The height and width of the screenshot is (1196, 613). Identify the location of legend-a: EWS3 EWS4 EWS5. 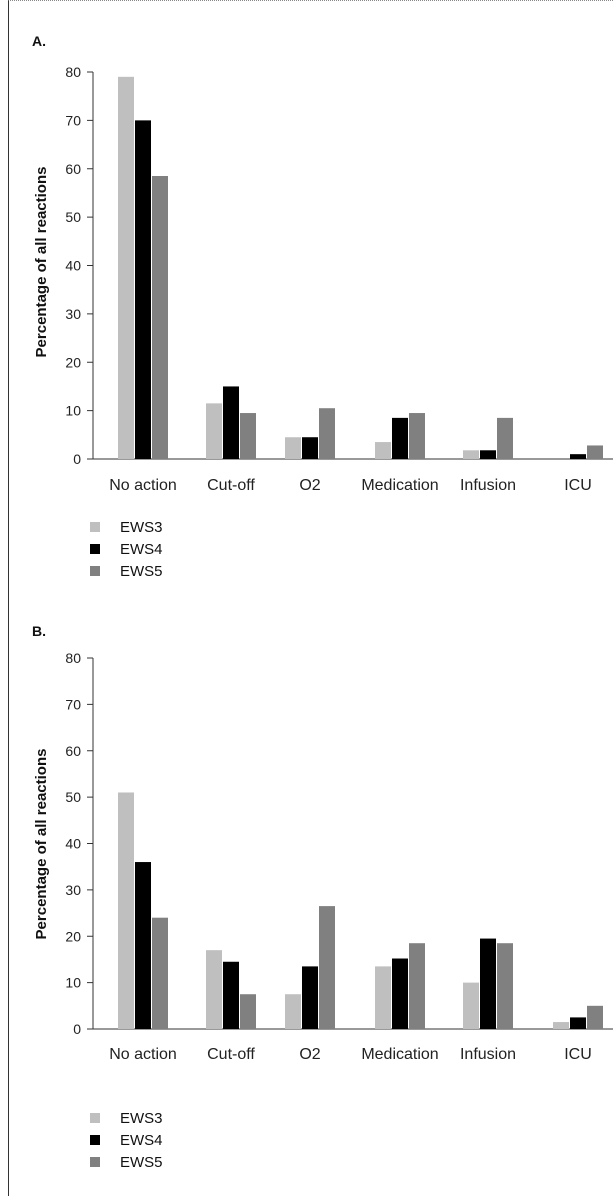
(126, 549).